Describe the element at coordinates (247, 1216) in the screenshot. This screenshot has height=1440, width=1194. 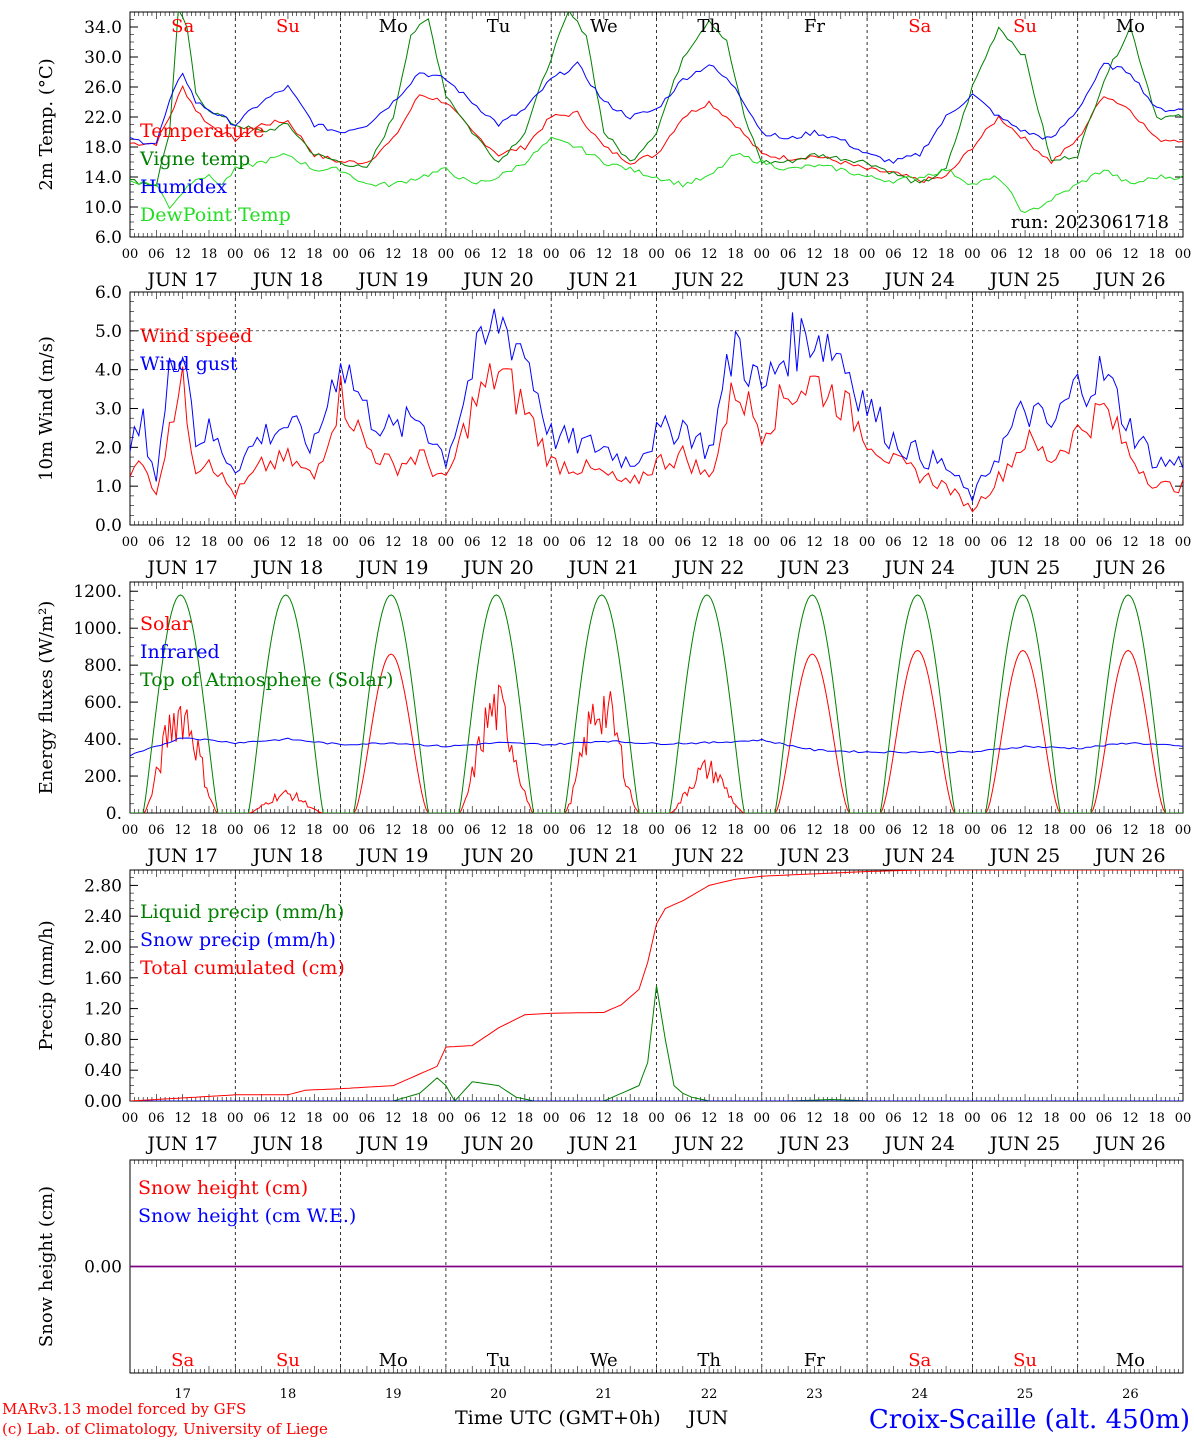
I see `legend-entry: Snow height (cm W.E.)` at that location.